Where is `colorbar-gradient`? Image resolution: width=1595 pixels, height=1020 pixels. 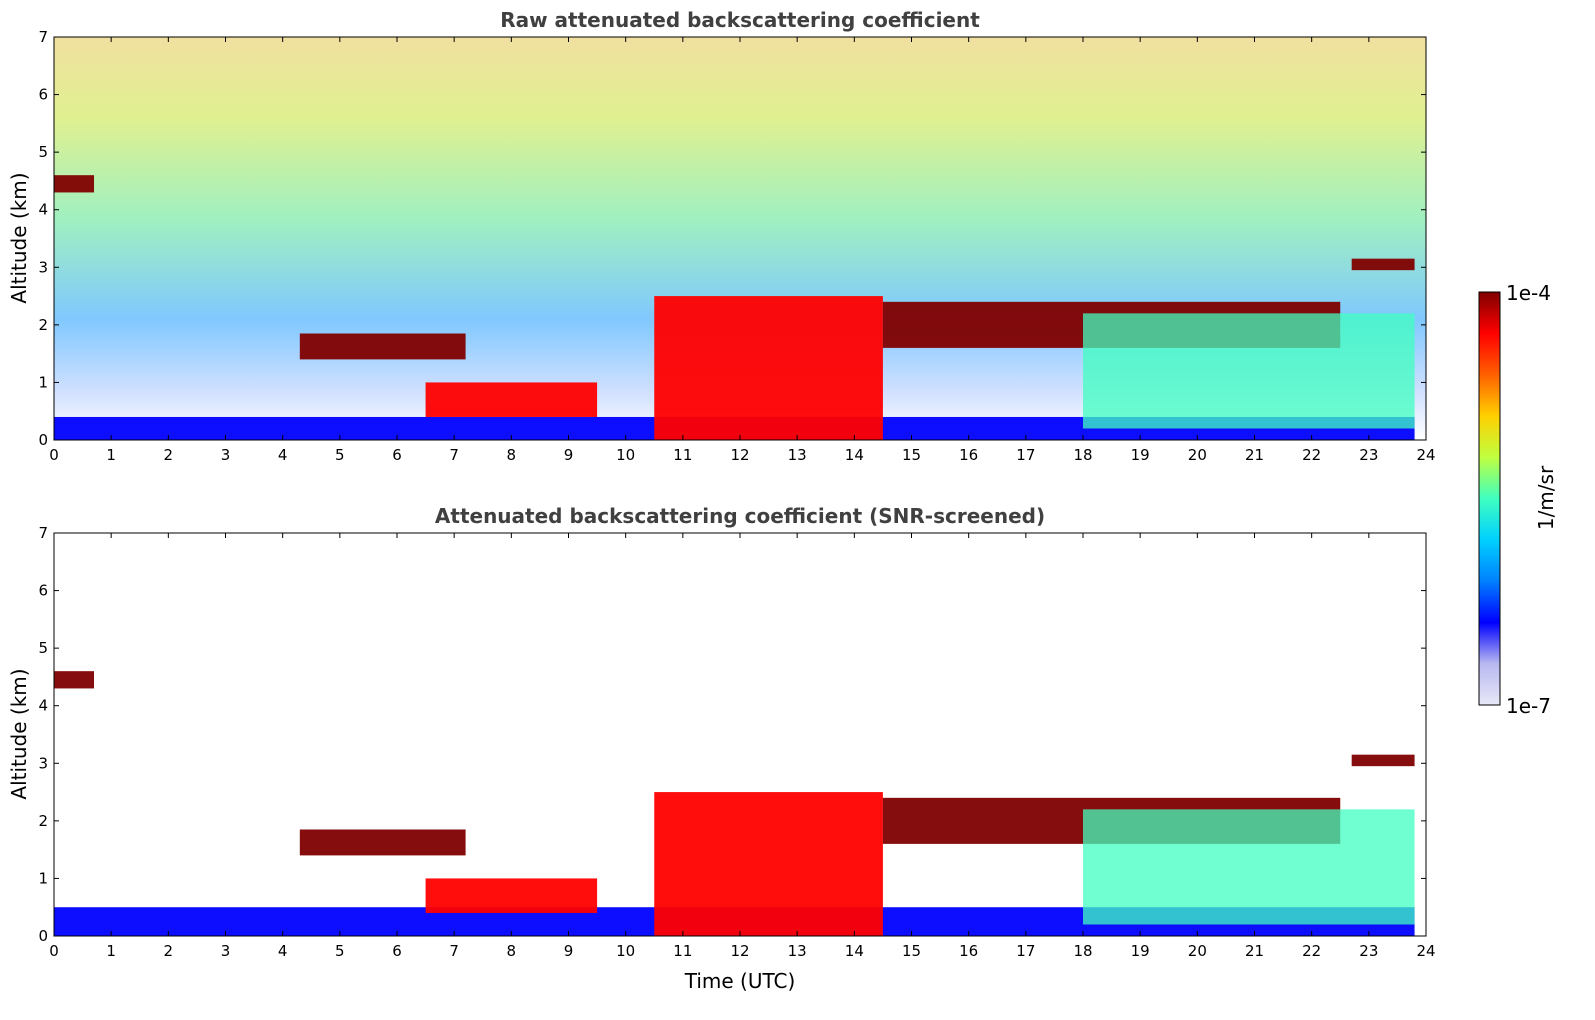 colorbar-gradient is located at coordinates (1489, 498).